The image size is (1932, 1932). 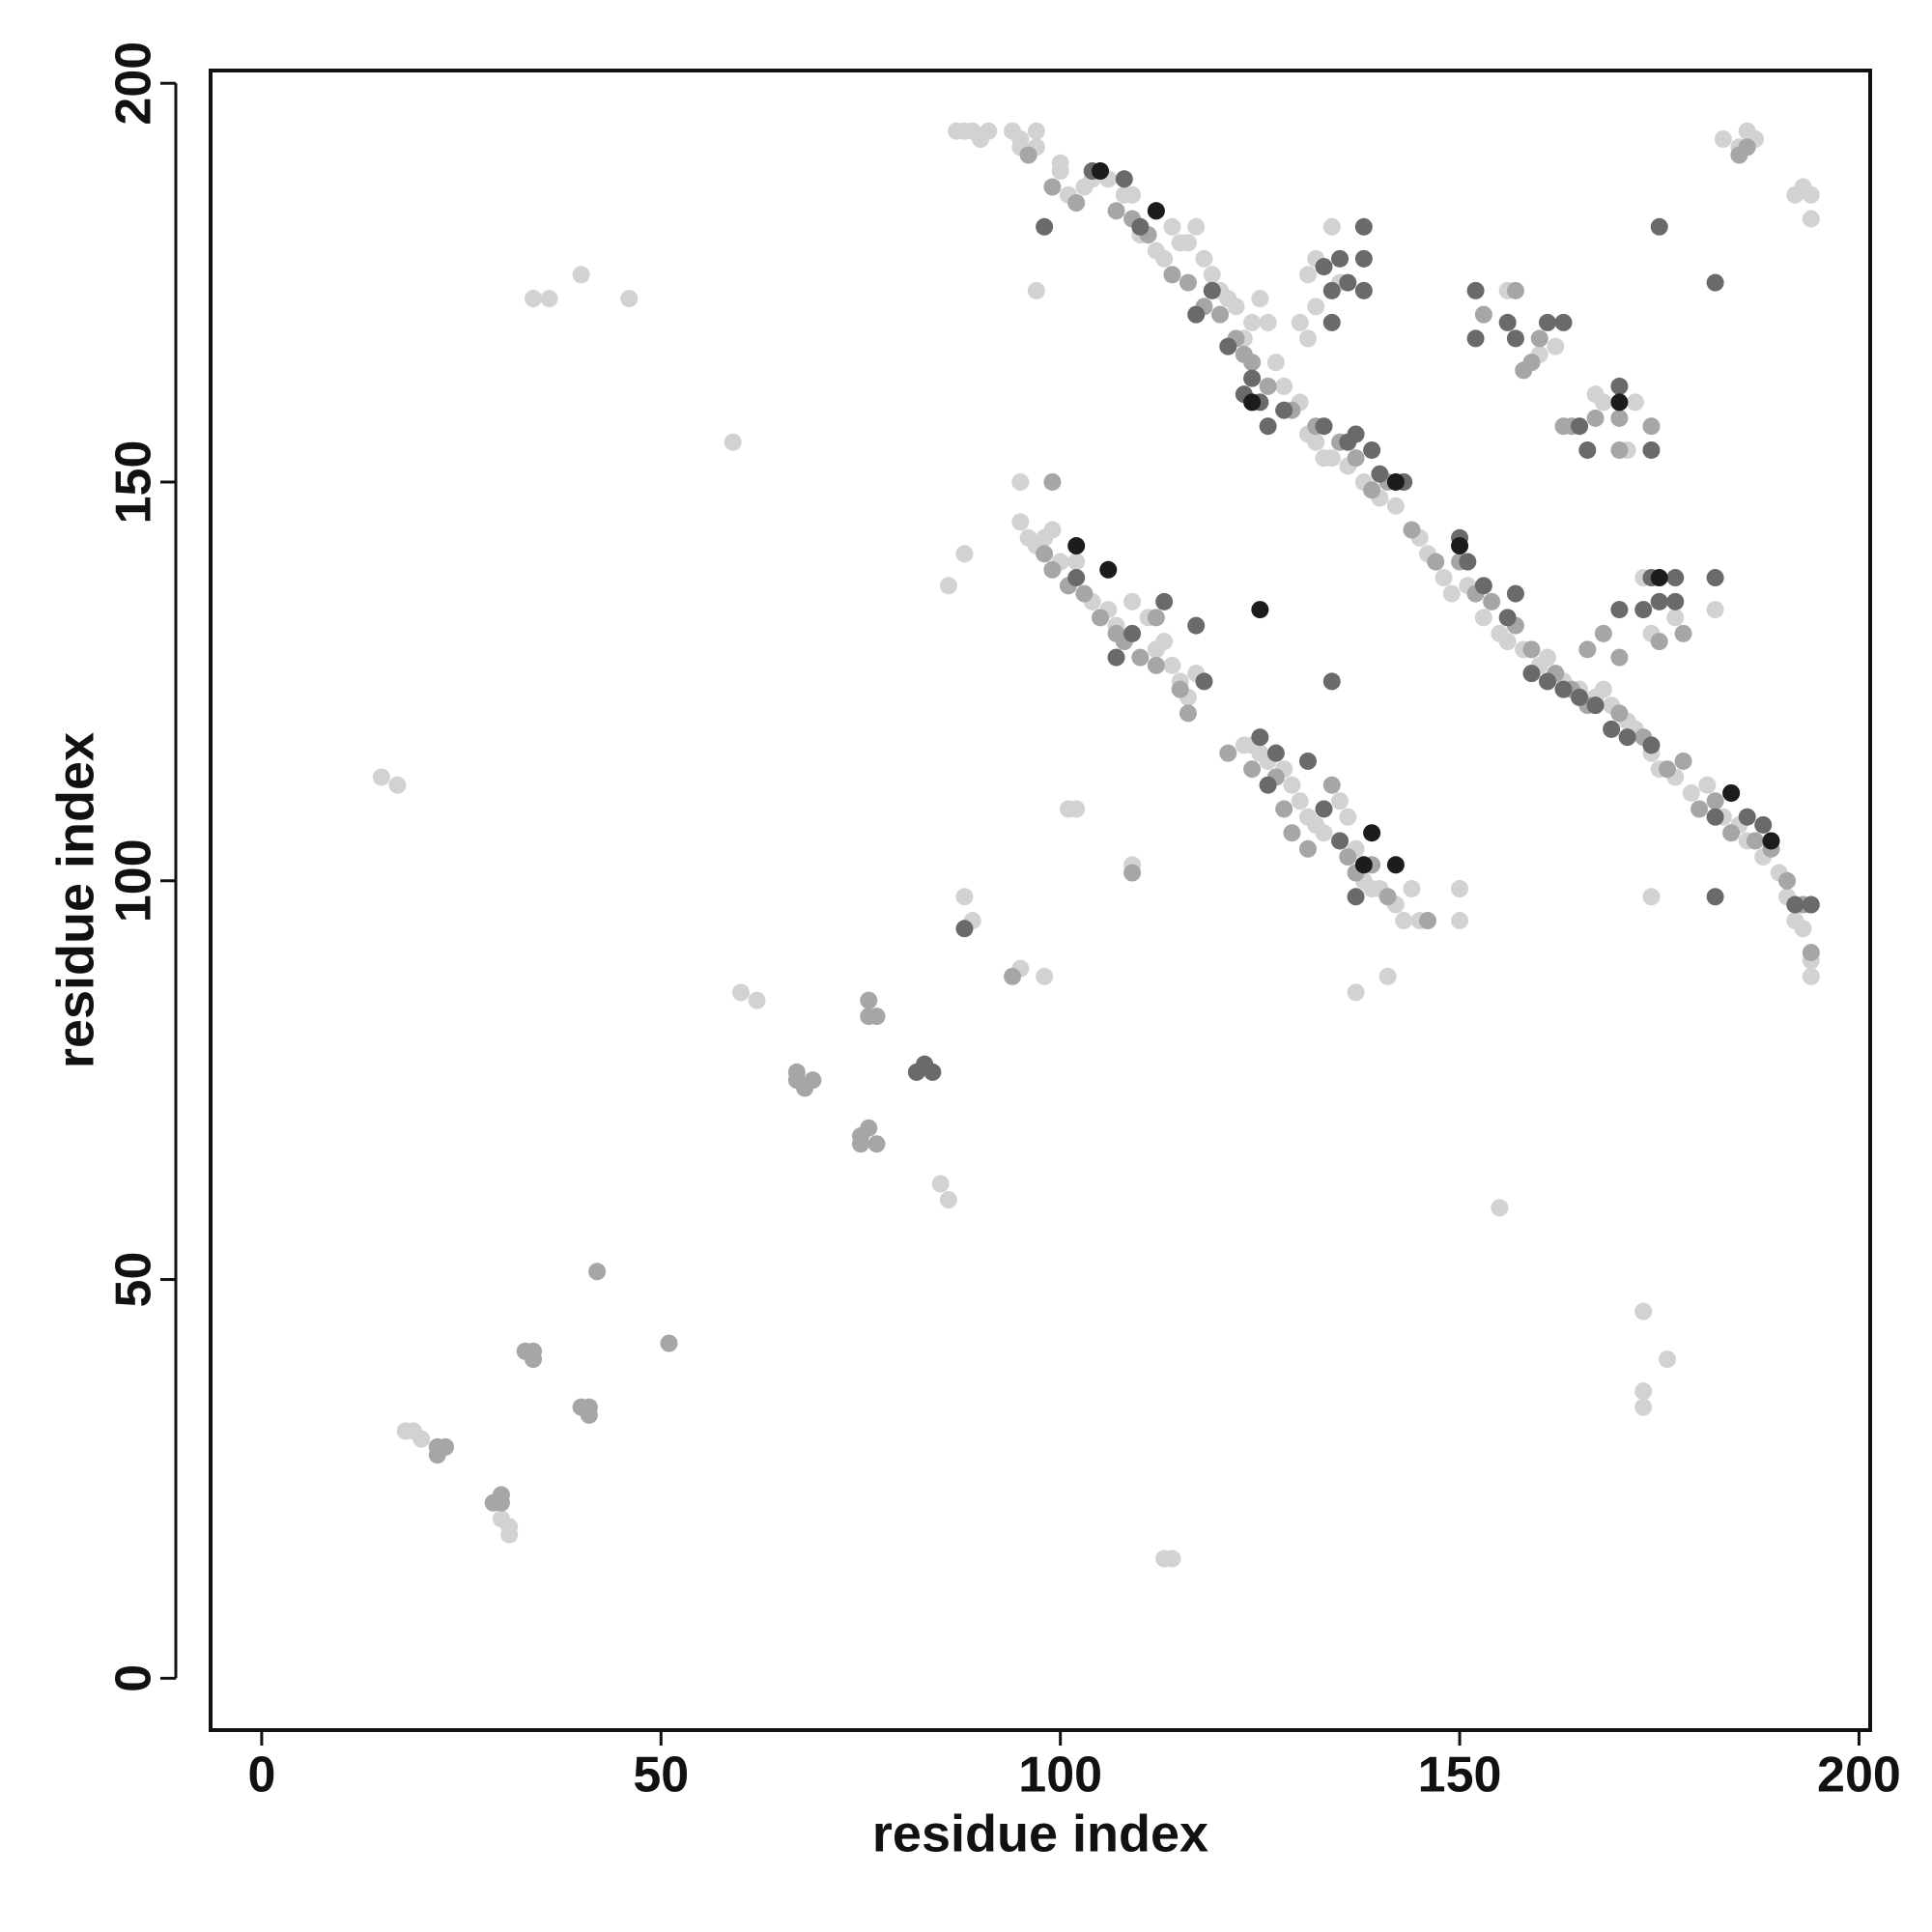 What do you see at coordinates (1859, 1775) in the screenshot?
I see `x-tick-label: 200` at bounding box center [1859, 1775].